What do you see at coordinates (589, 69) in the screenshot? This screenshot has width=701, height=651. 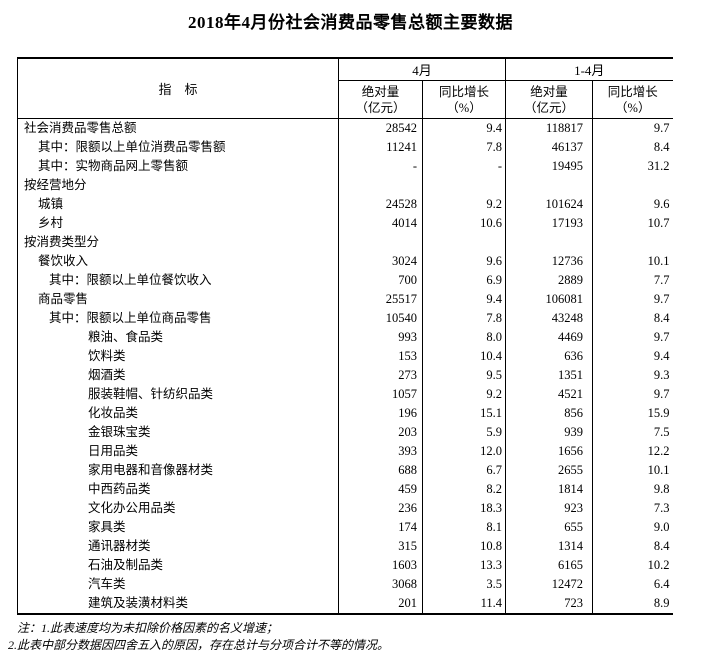 I see `col-group-jan-apr: 1-4月` at bounding box center [589, 69].